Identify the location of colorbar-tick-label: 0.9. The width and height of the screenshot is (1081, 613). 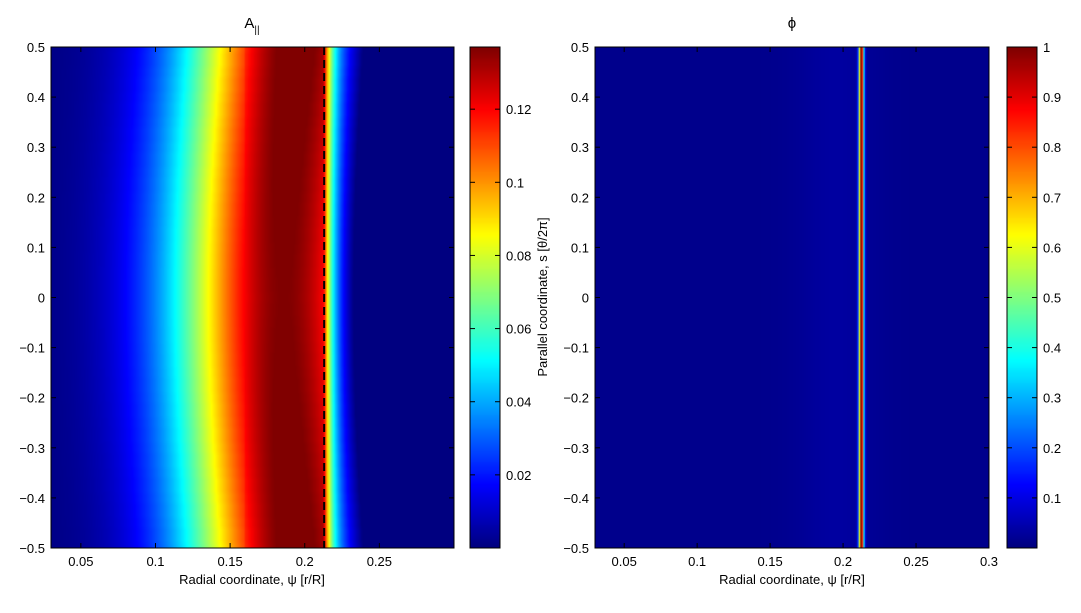
(1052, 97).